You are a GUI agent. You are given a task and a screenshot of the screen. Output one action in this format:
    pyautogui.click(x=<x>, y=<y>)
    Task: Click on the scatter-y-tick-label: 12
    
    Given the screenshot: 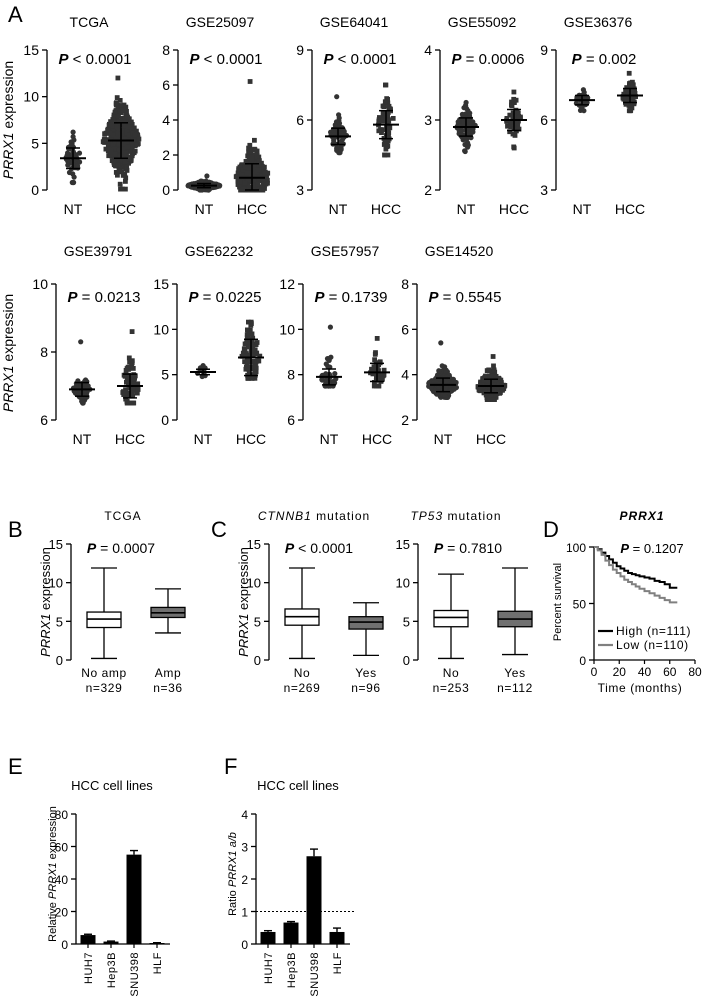 What is the action you would take?
    pyautogui.click(x=287, y=284)
    